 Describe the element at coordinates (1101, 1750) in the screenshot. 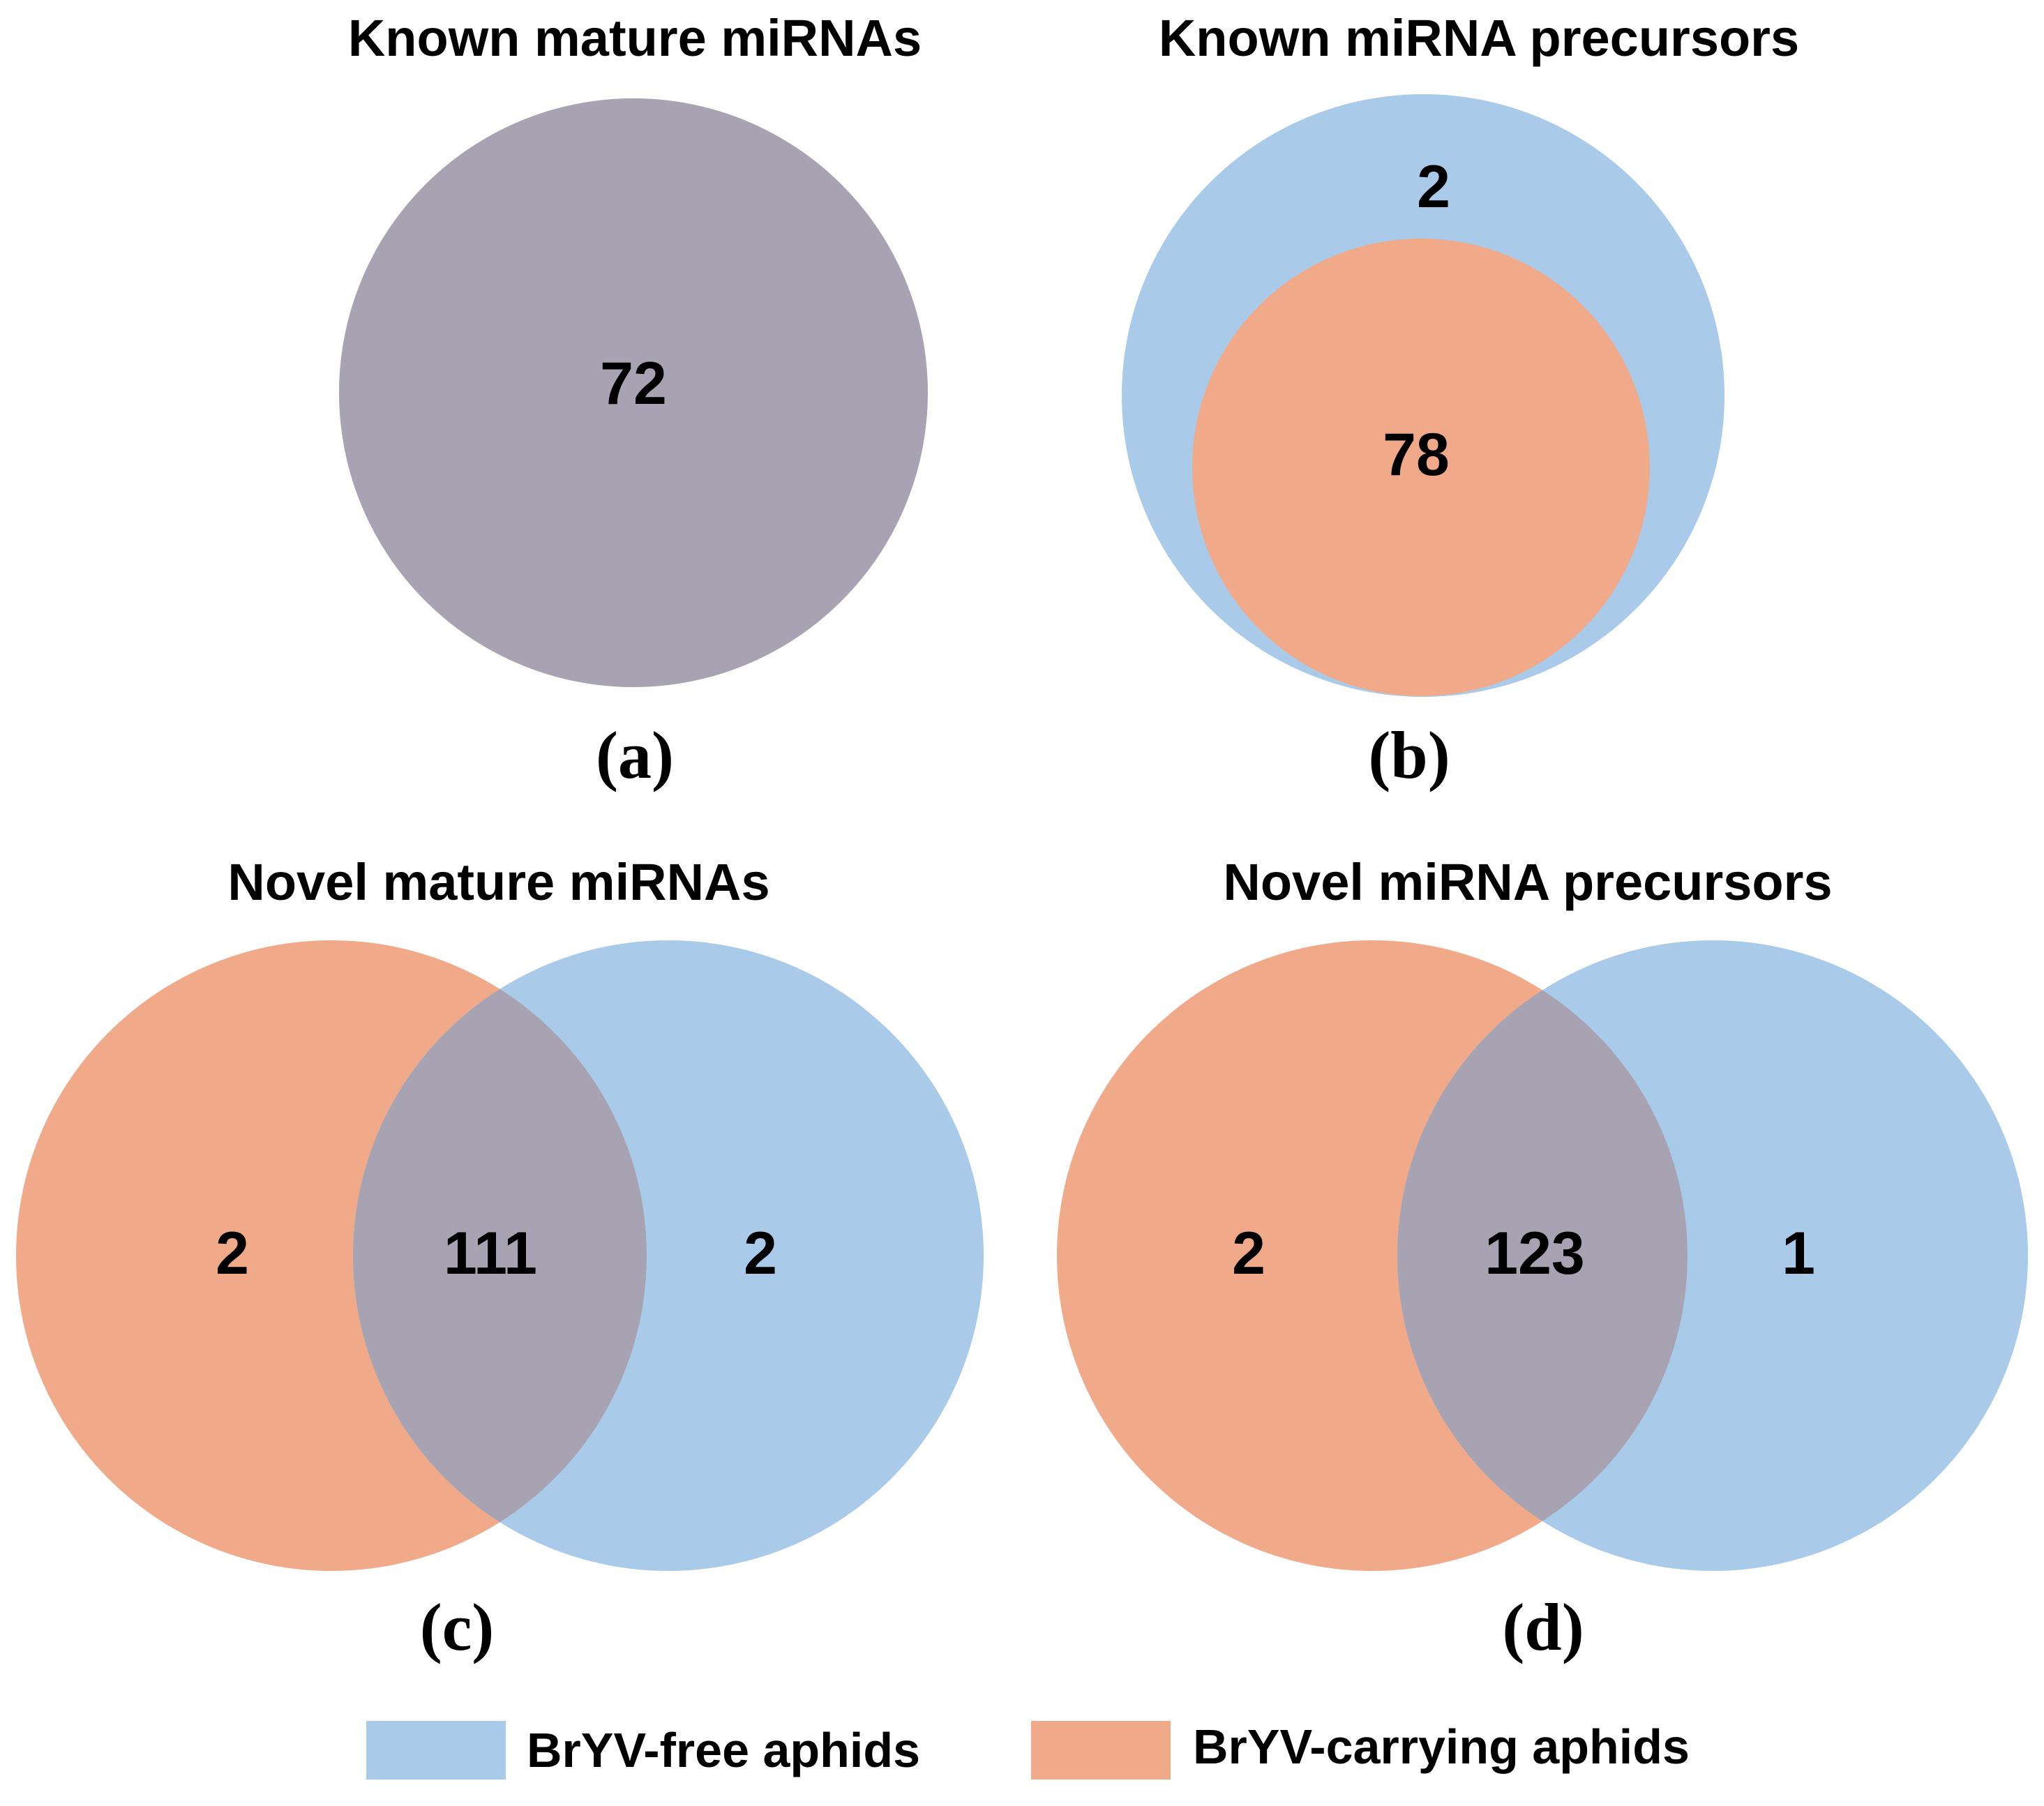

I see `legend-swatch-bryv-carrying` at that location.